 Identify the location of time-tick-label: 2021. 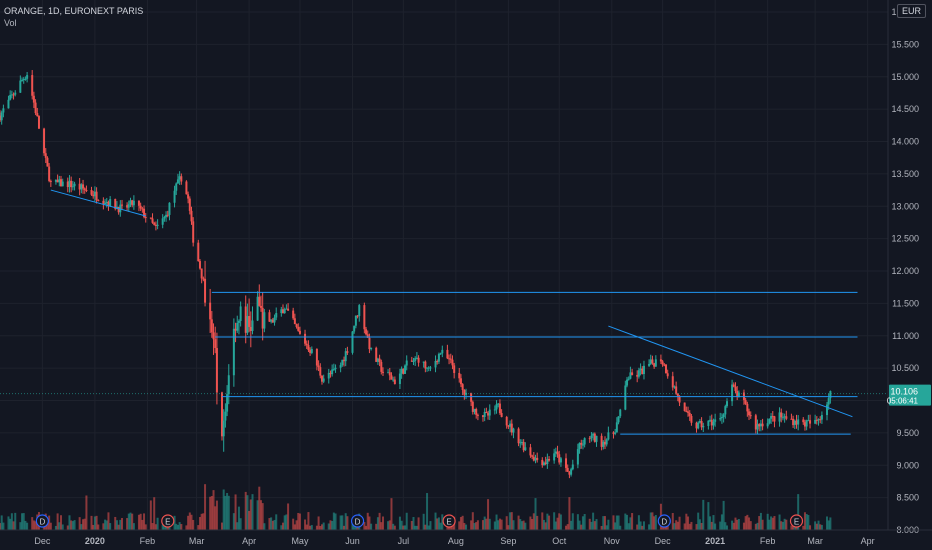
(715, 541).